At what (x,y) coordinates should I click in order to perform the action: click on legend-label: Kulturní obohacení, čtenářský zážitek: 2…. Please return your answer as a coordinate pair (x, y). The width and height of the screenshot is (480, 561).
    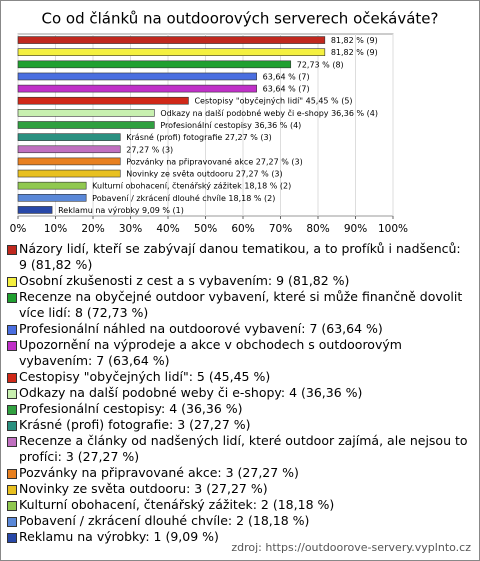
    Looking at the image, I should click on (177, 504).